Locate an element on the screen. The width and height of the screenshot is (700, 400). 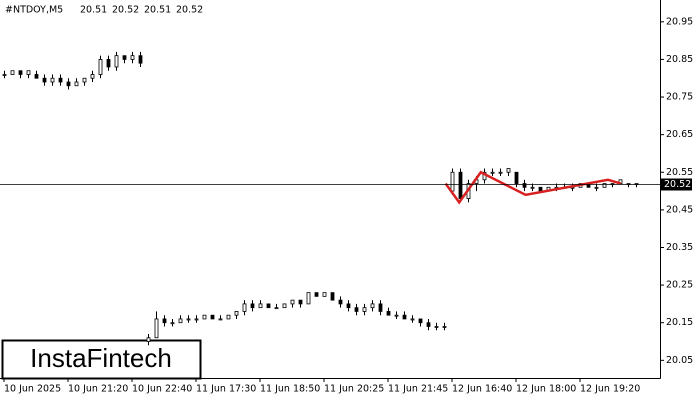
x-tick-label: 11 Jun 17:30 is located at coordinates (226, 389).